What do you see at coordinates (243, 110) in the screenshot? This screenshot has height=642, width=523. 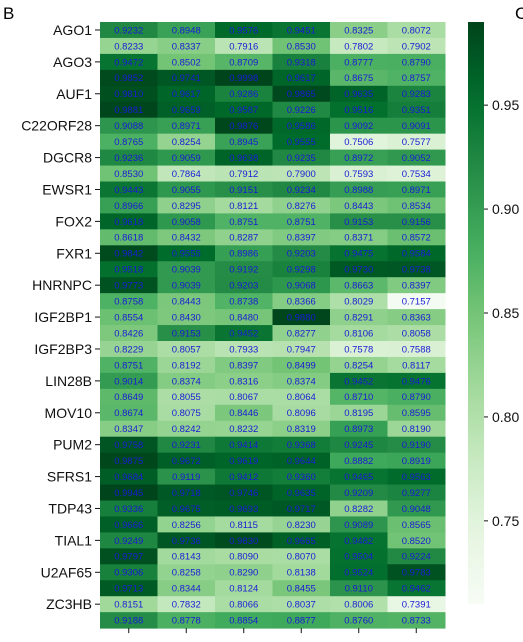 I see `cell-value-label: 0.9587` at bounding box center [243, 110].